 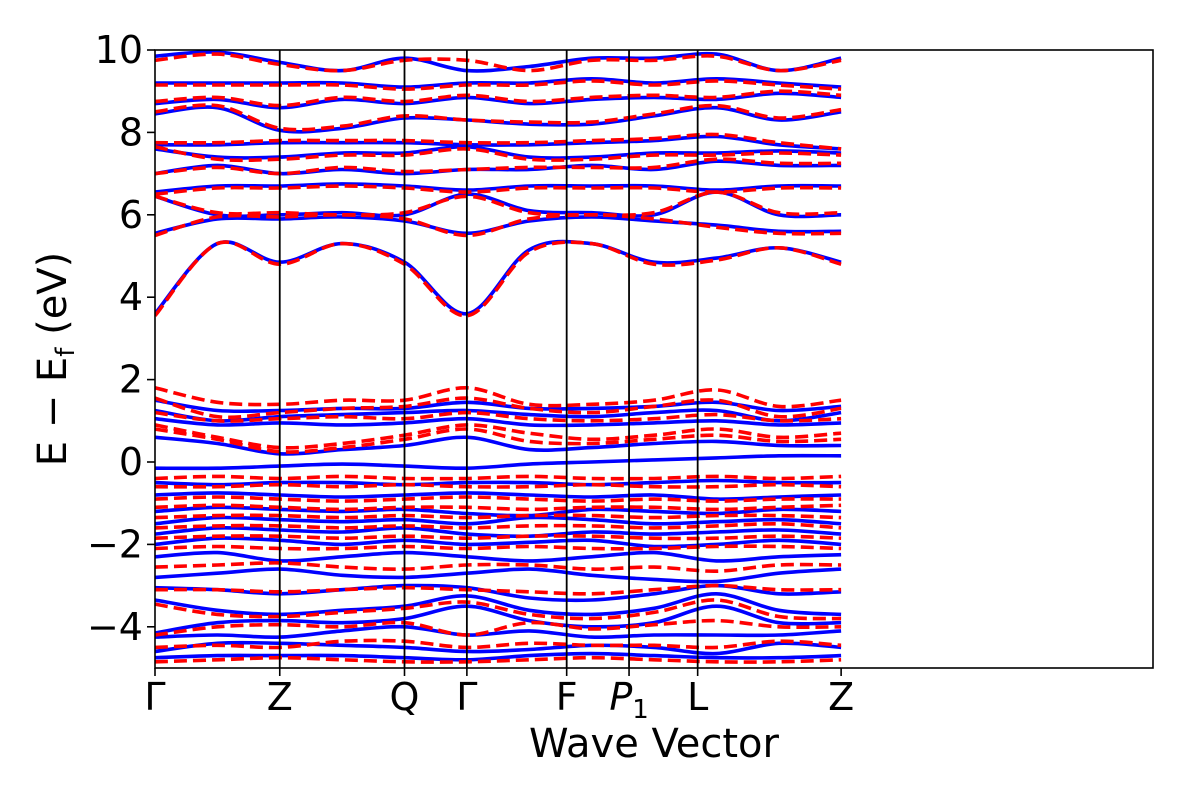 I want to click on y-tick-label: 8, so click(x=131, y=132).